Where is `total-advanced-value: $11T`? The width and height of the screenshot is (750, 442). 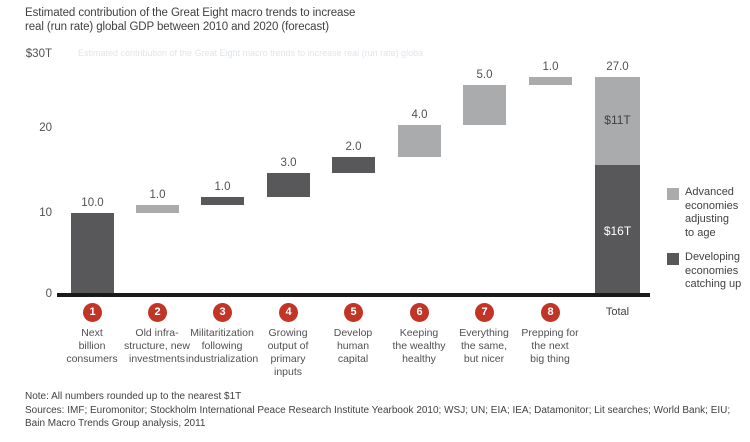 total-advanced-value: $11T is located at coordinates (617, 120).